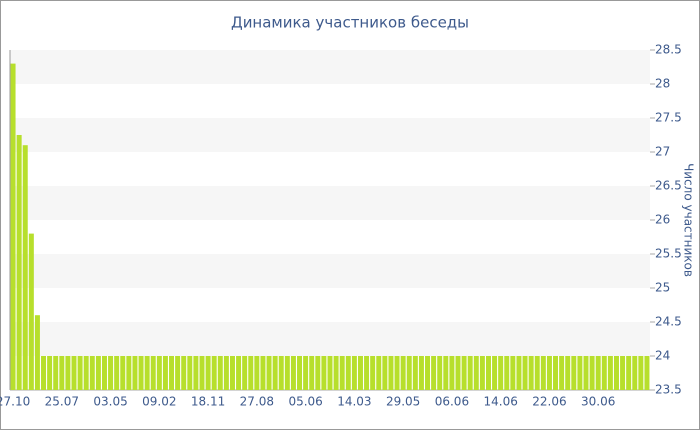  What do you see at coordinates (662, 84) in the screenshot?
I see `y-tick-label: 28` at bounding box center [662, 84].